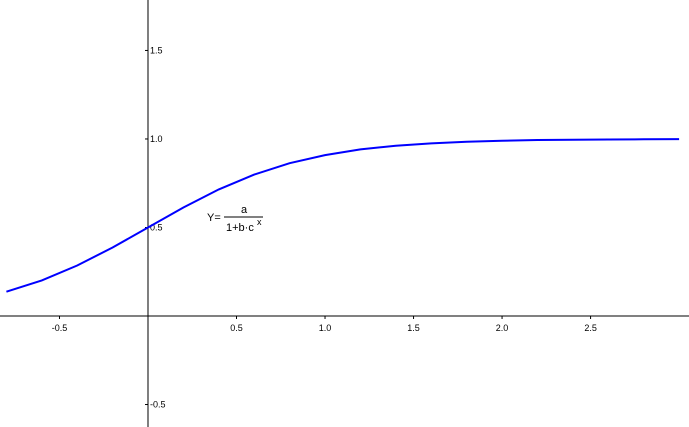 The height and width of the screenshot is (427, 689). I want to click on x-tick-label: 2.5, so click(590, 328).